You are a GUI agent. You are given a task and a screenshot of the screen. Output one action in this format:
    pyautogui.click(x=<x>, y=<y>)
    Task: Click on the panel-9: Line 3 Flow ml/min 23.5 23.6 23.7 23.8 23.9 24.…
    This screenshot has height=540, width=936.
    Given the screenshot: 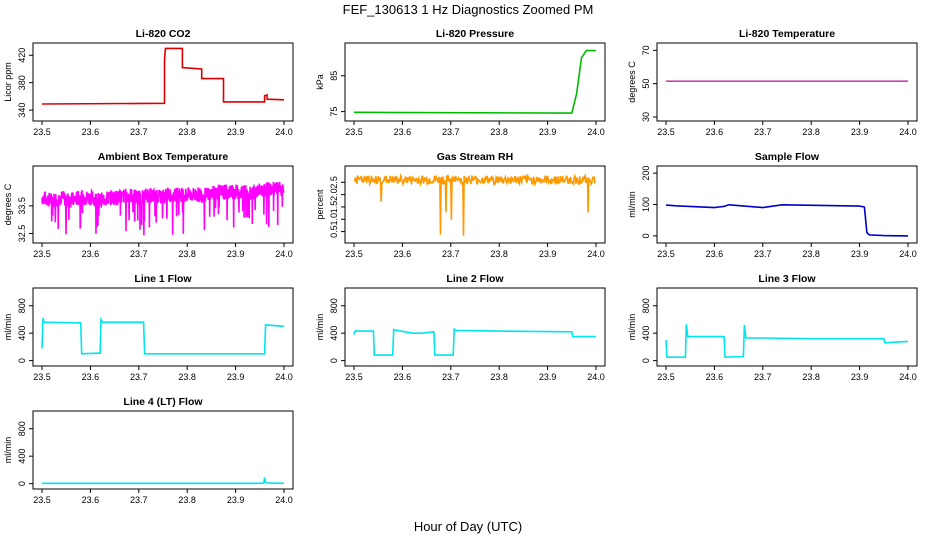 What is the action you would take?
    pyautogui.click(x=772, y=327)
    